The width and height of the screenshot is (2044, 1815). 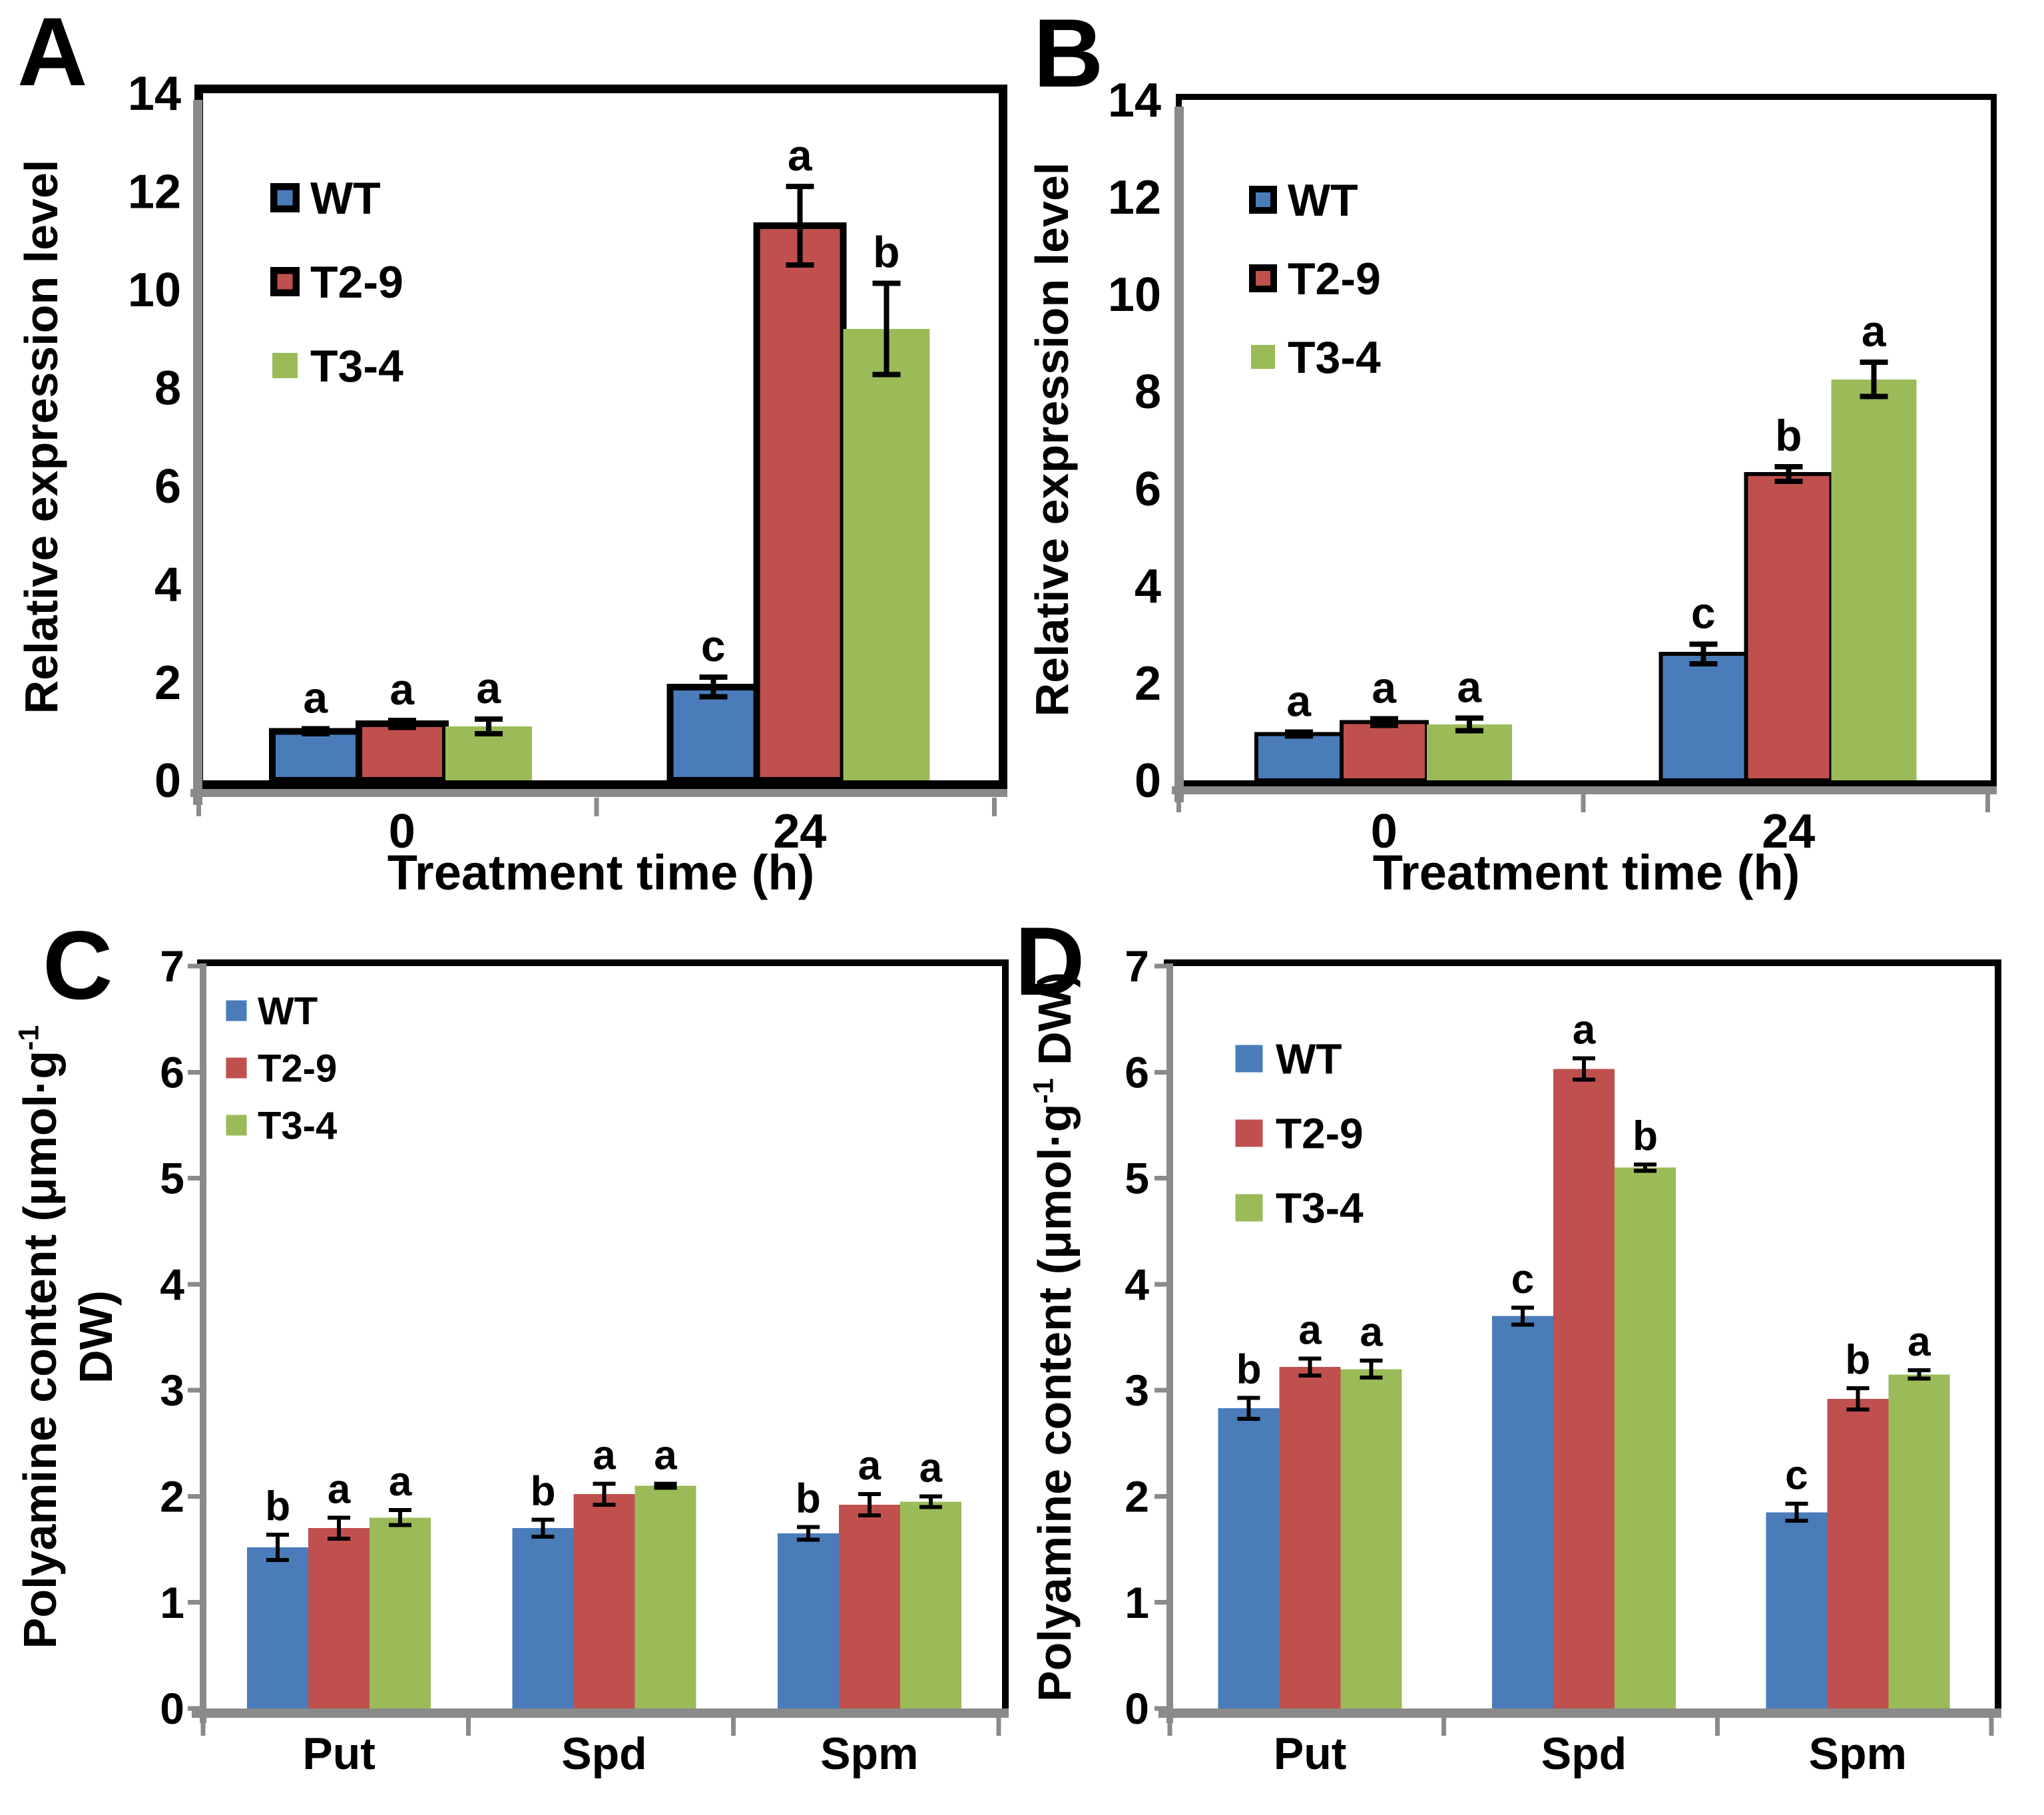 What do you see at coordinates (78, 965) in the screenshot?
I see `panel-label-c: C` at bounding box center [78, 965].